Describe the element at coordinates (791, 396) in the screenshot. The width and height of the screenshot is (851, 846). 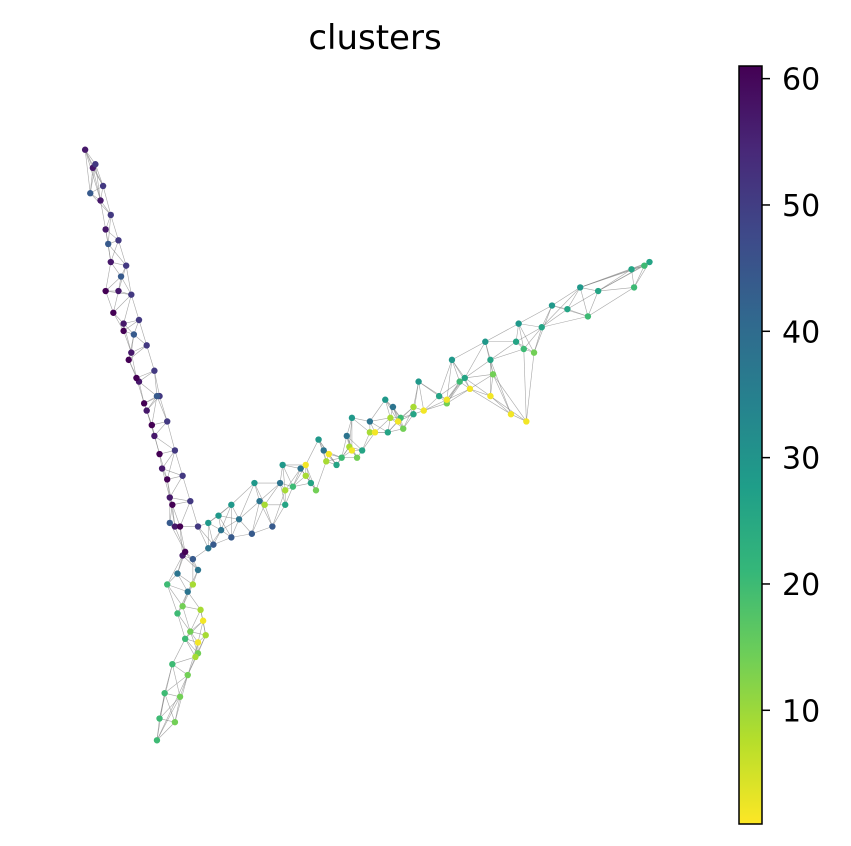
I see `colorbar-ticks: 10 20 30 40 50 60` at that location.